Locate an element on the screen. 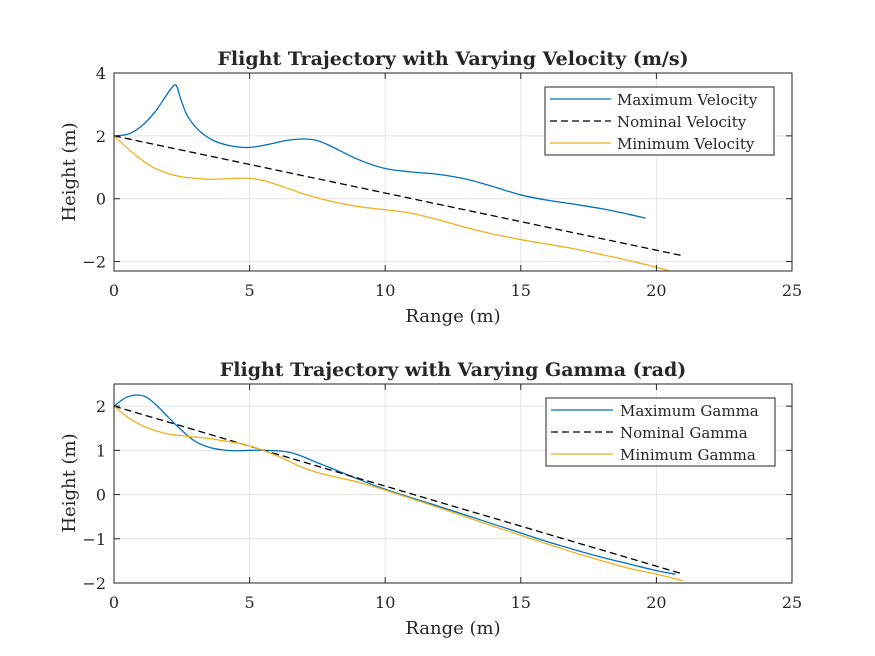 Image resolution: width=875 pixels, height=656 pixels. series-line-minimum-velocity is located at coordinates (392, 203).